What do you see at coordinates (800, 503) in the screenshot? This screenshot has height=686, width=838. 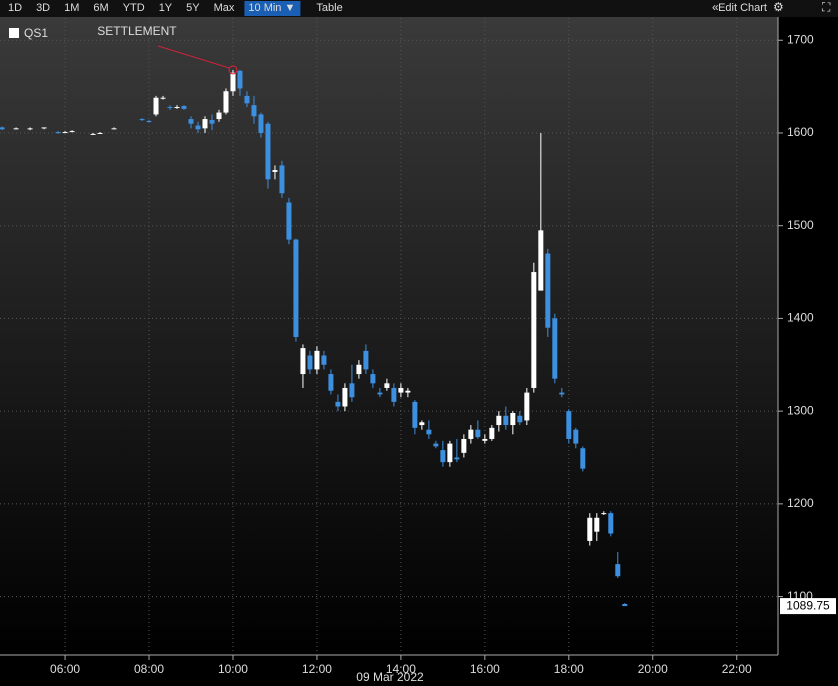 I see `y-tick-label: 1200` at bounding box center [800, 503].